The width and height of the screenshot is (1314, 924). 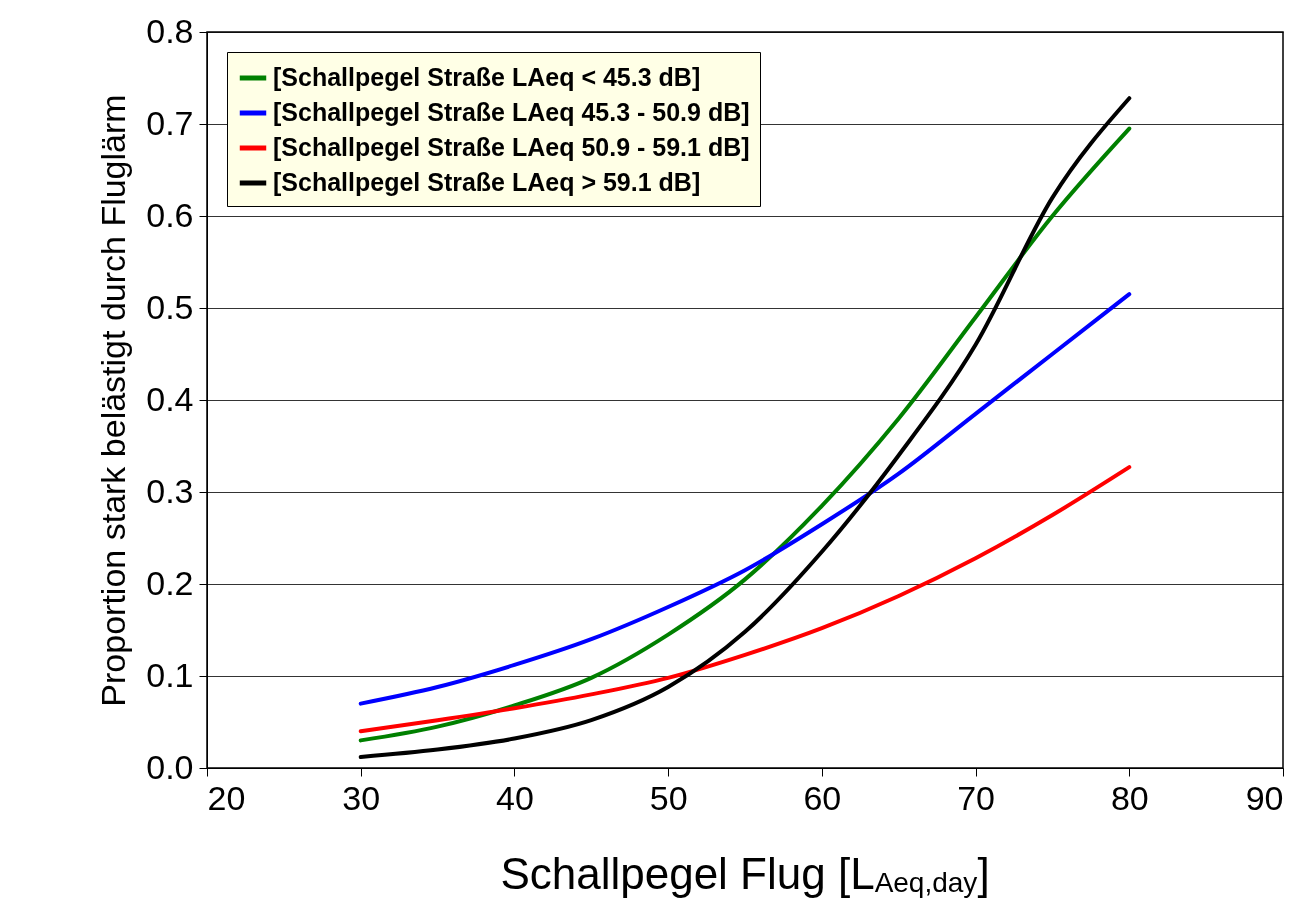 What do you see at coordinates (226, 797) in the screenshot?
I see `x-tick-label: 20` at bounding box center [226, 797].